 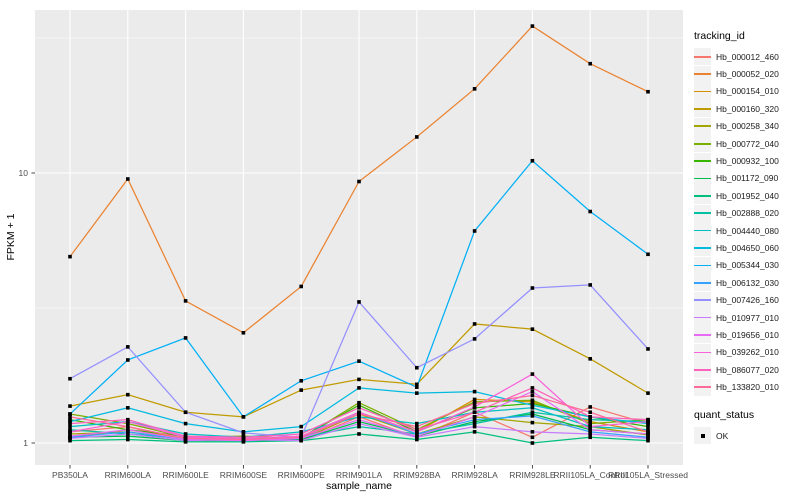 I want to click on legend-entry-label: Hb_001952_040, so click(x=747, y=195).